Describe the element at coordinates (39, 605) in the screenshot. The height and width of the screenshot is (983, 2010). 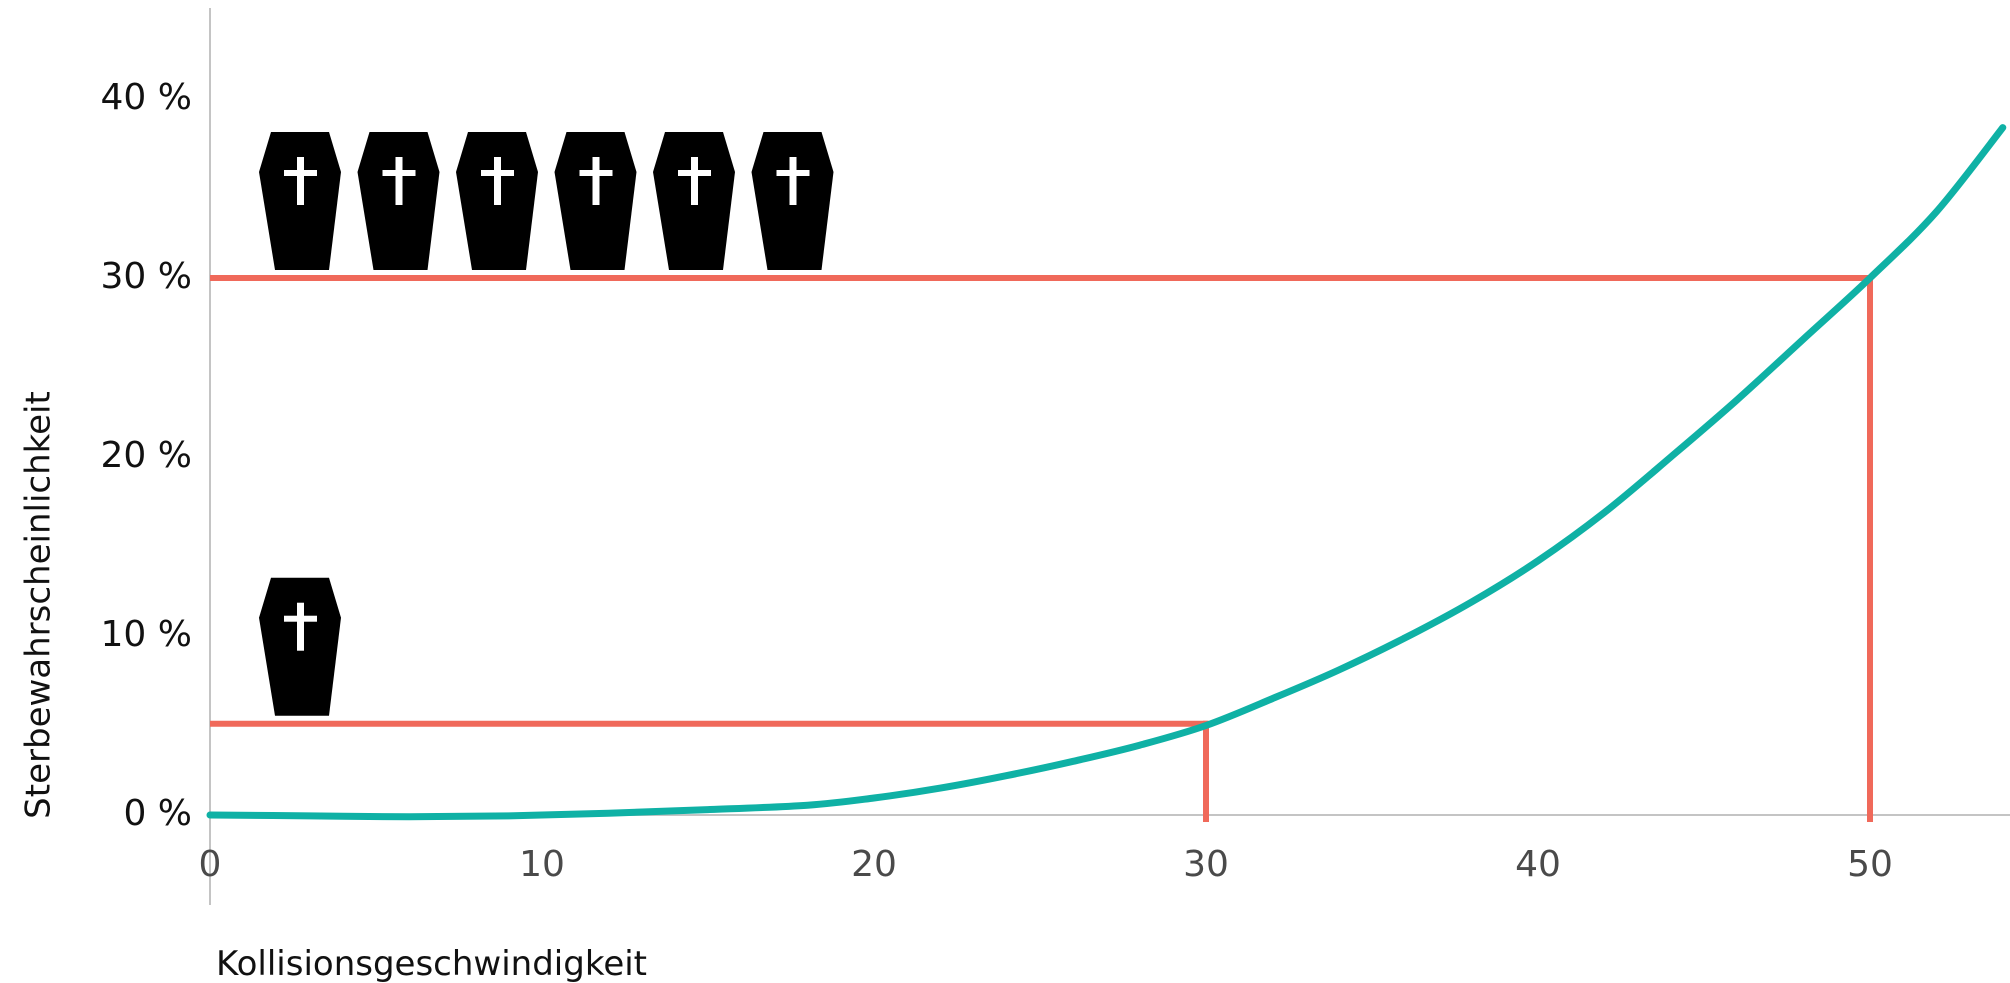
I see `y-axis-label: Sterbewahrscheinlichkeit` at that location.